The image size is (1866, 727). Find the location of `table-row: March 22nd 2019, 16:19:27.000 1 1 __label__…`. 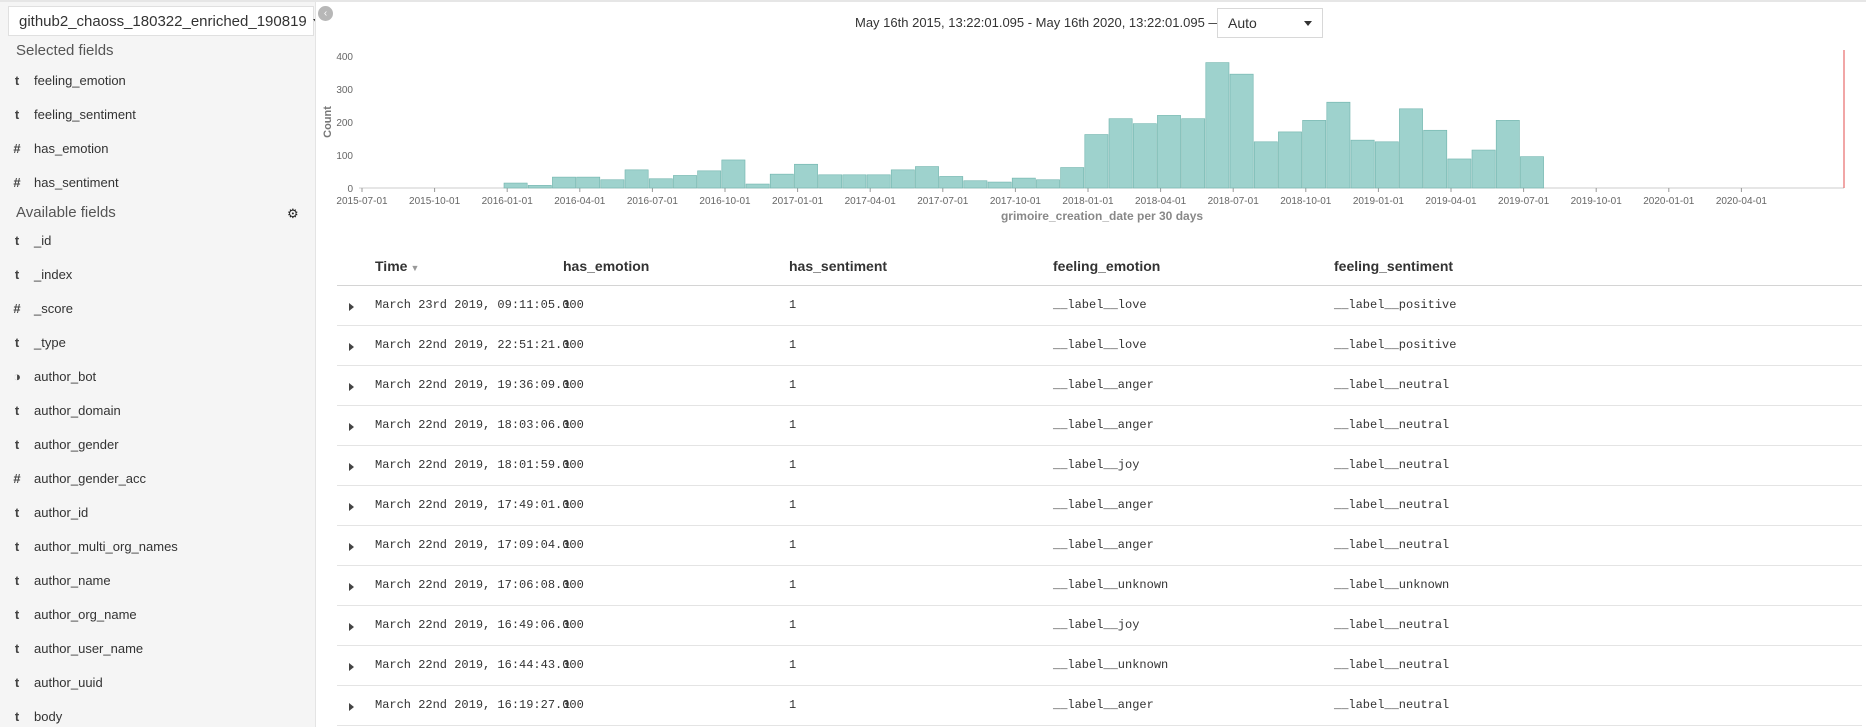

table-row: March 22nd 2019, 16:19:27.000 1 1 __label__… is located at coordinates (1099, 706).